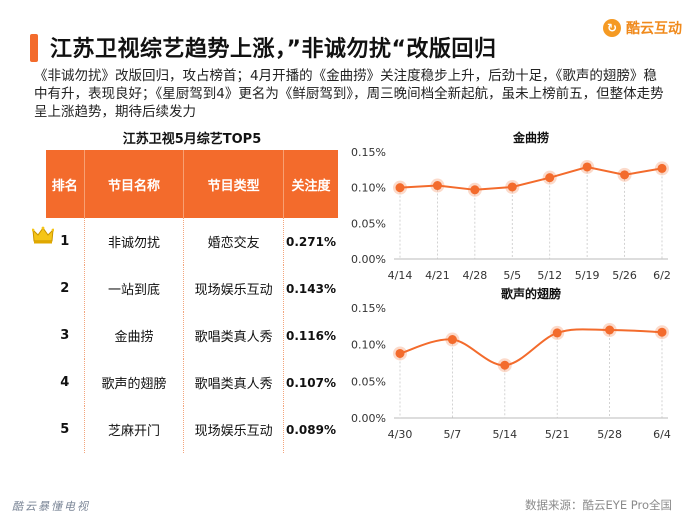 This screenshot has width=700, height=525. I want to click on cell-heat: 0.143%, so click(311, 288).